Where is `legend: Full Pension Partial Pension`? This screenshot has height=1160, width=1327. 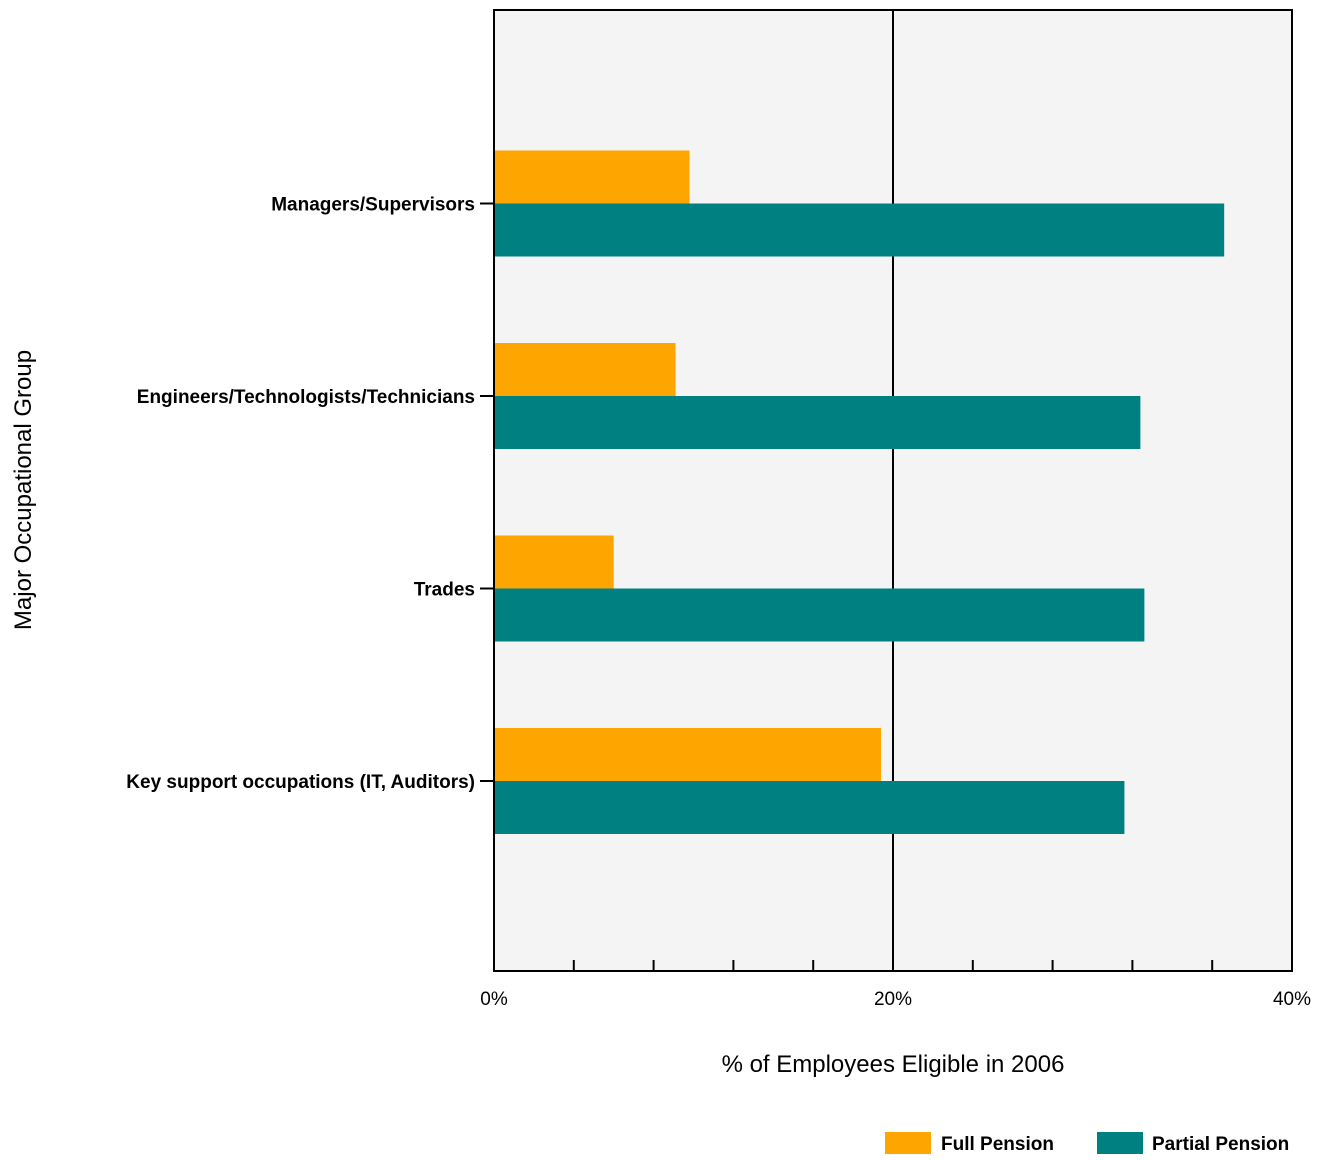
legend: Full Pension Partial Pension is located at coordinates (1087, 1143).